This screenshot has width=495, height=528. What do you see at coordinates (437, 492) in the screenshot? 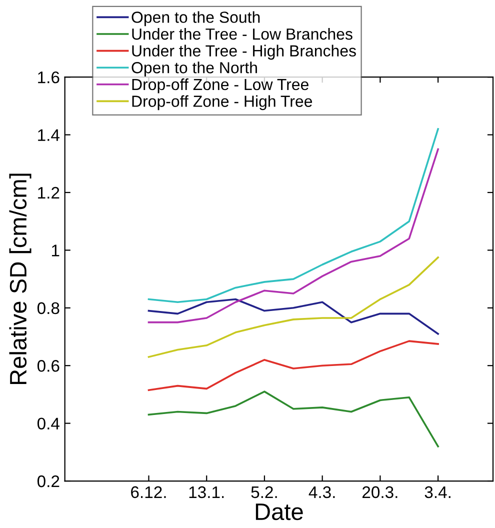
I see `x-tick-label: 3.4.` at bounding box center [437, 492].